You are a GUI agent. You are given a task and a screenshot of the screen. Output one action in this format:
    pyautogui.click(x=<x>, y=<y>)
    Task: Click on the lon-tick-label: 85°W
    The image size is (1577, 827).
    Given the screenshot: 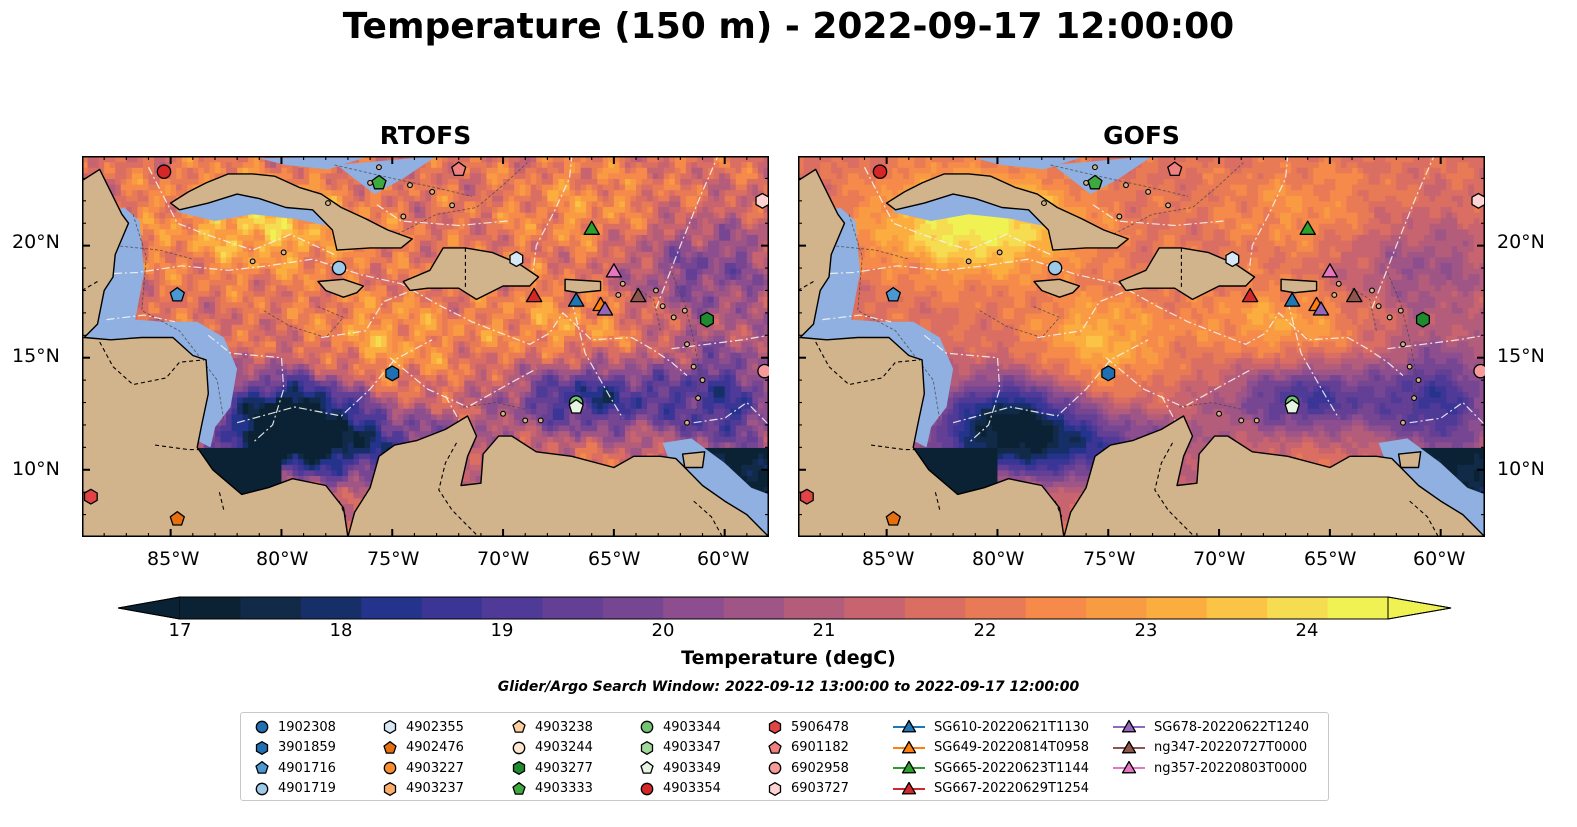 What is the action you would take?
    pyautogui.click(x=888, y=559)
    